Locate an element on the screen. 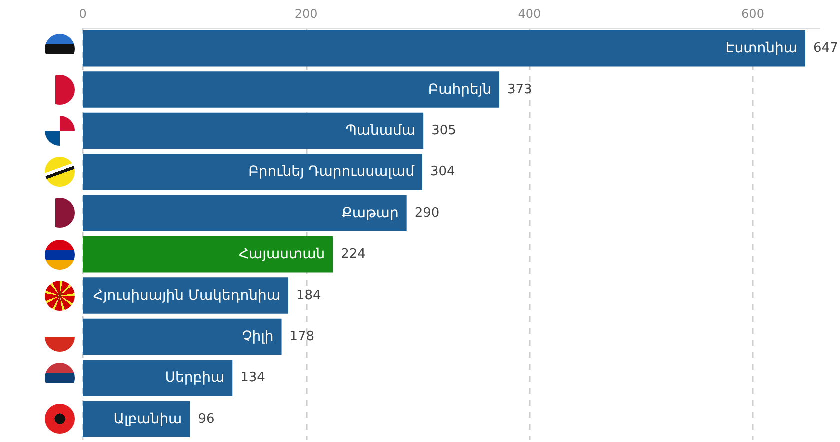 Image resolution: width=840 pixels, height=442 pixels. y-tick-label: Հայաստան is located at coordinates (282, 254).